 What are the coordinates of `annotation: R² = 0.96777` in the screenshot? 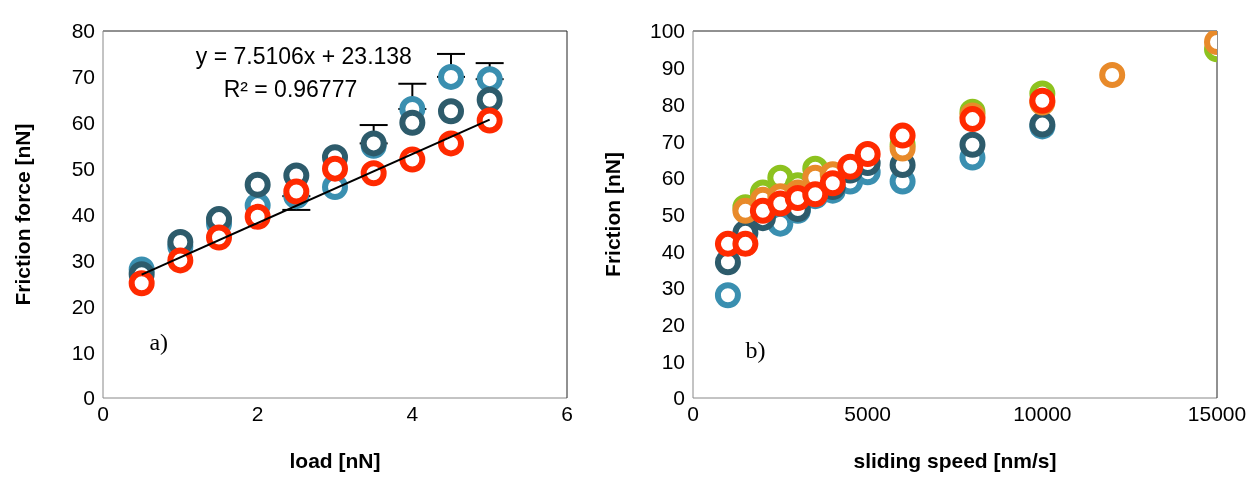 It's located at (290, 89).